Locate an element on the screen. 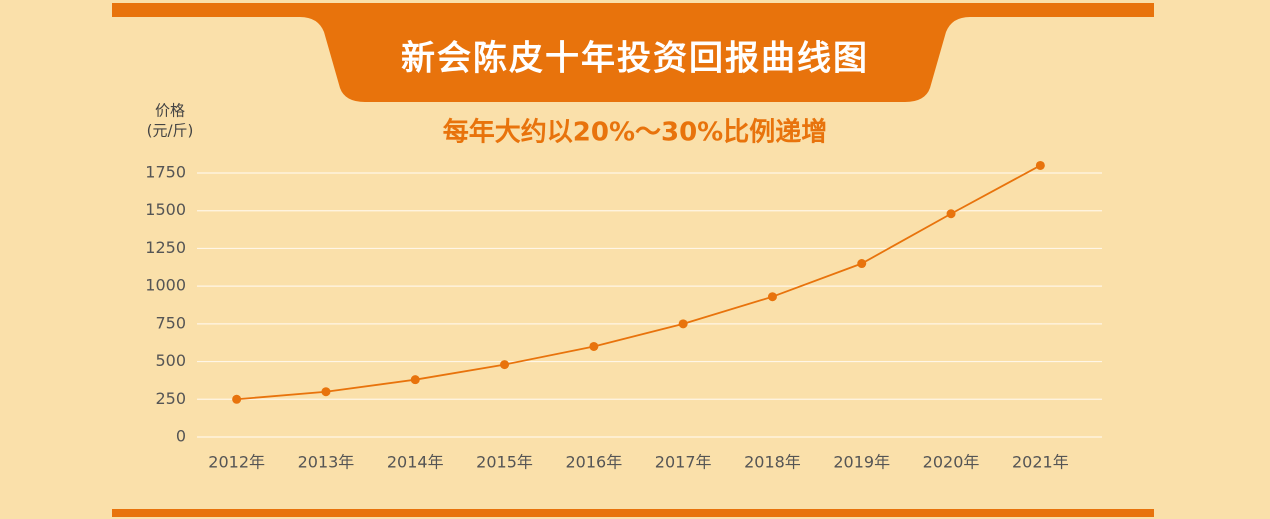  chart-subtitle: 每年大约以20%～30%比例递增 is located at coordinates (635, 132).